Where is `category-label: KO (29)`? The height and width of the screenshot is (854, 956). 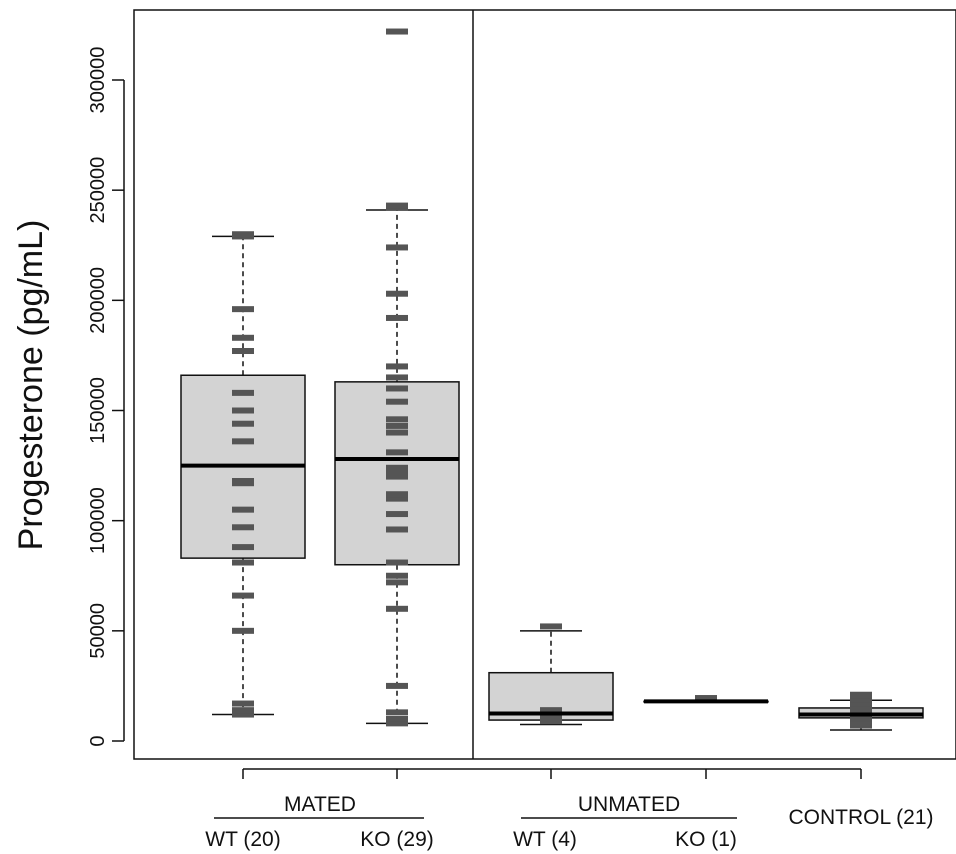
category-label: KO (29) is located at coordinates (397, 839).